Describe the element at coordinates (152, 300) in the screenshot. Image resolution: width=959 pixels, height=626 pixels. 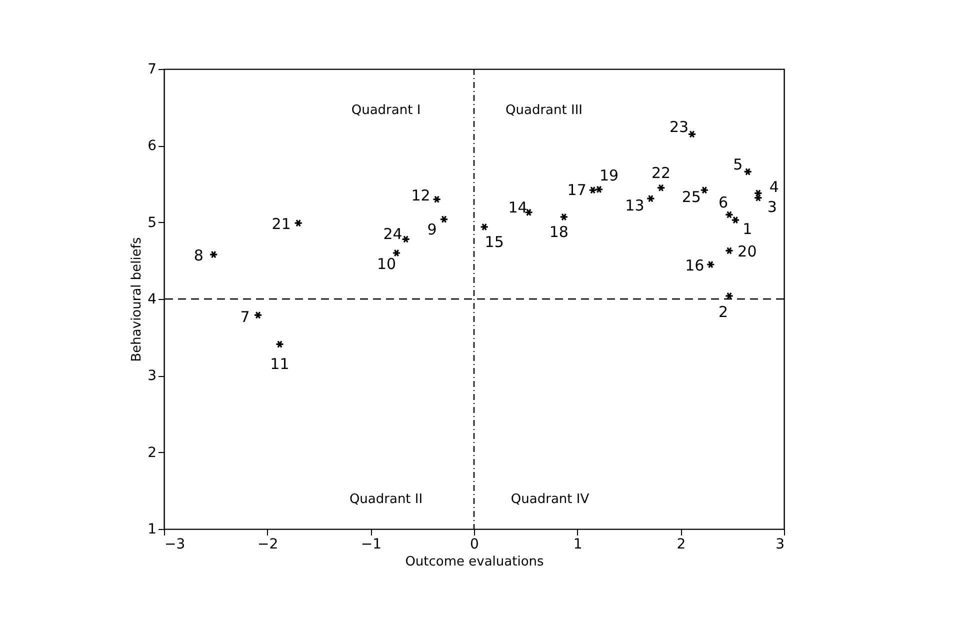
I see `y-tick-label: 4` at that location.